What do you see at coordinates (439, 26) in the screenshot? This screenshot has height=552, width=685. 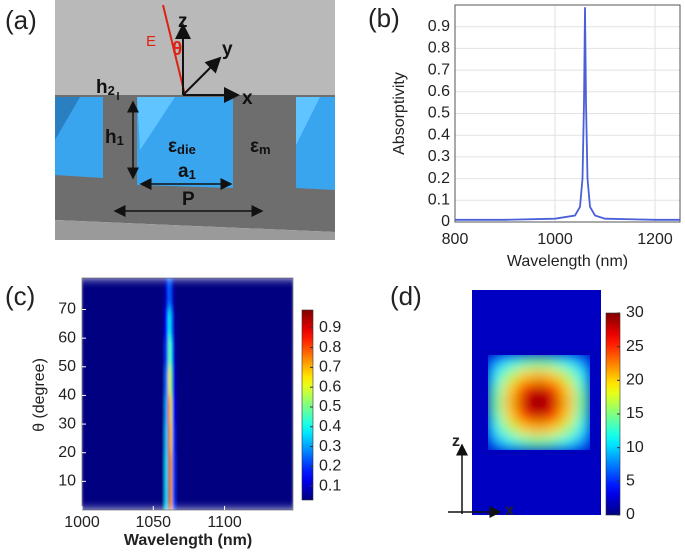 I see `y-tick-label: 0.9` at bounding box center [439, 26].